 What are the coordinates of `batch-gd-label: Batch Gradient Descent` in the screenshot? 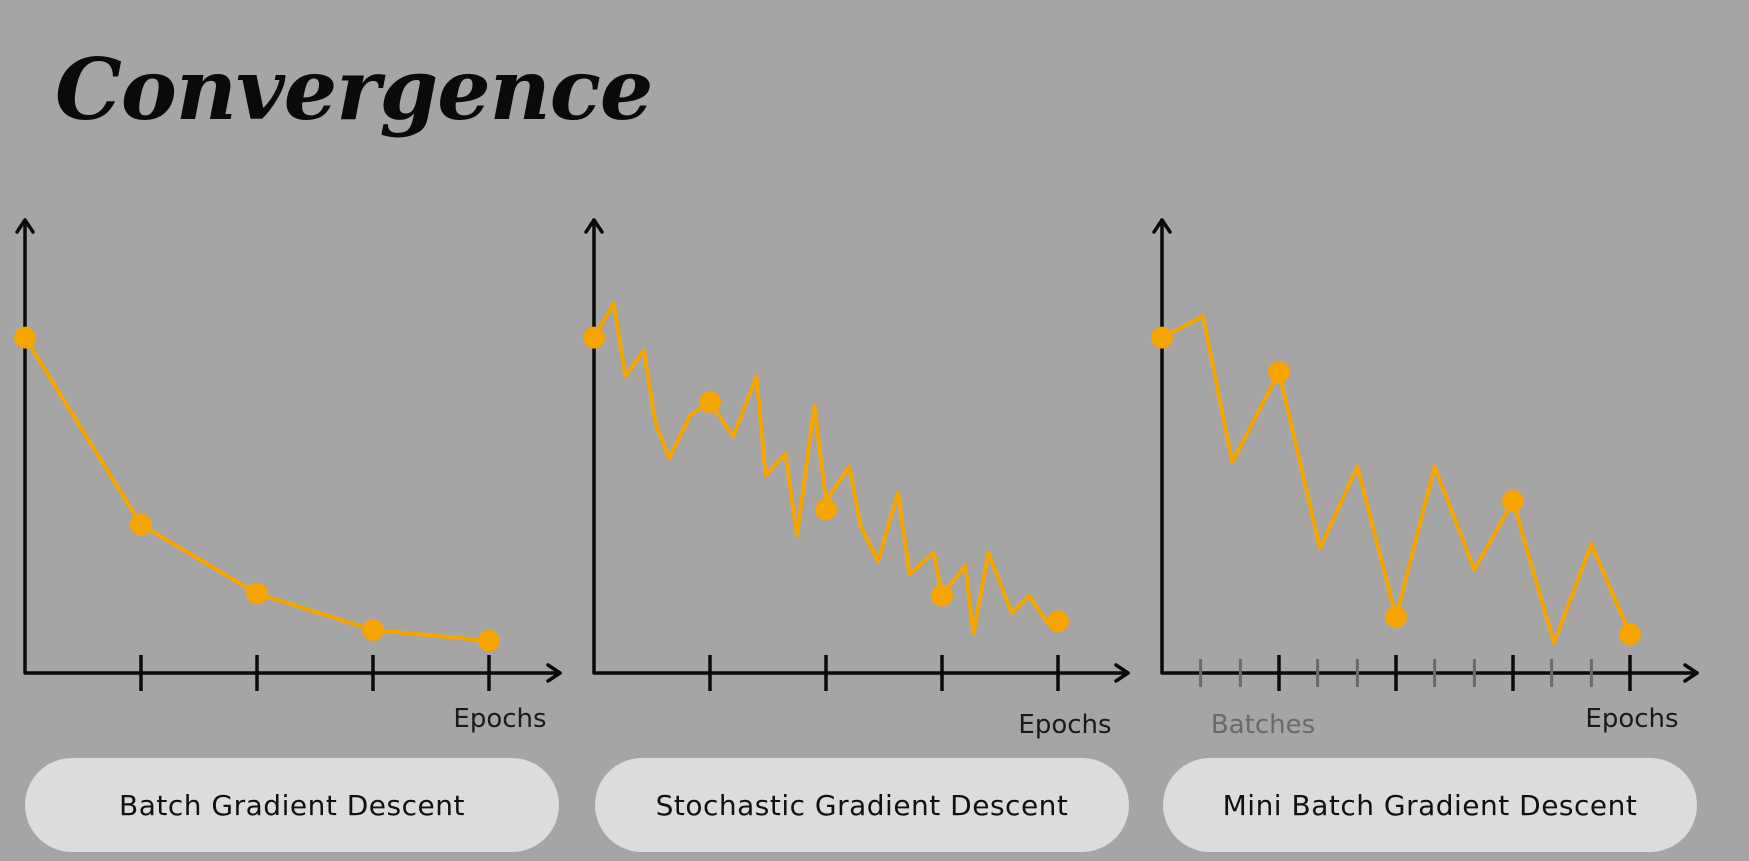 It's located at (292, 805).